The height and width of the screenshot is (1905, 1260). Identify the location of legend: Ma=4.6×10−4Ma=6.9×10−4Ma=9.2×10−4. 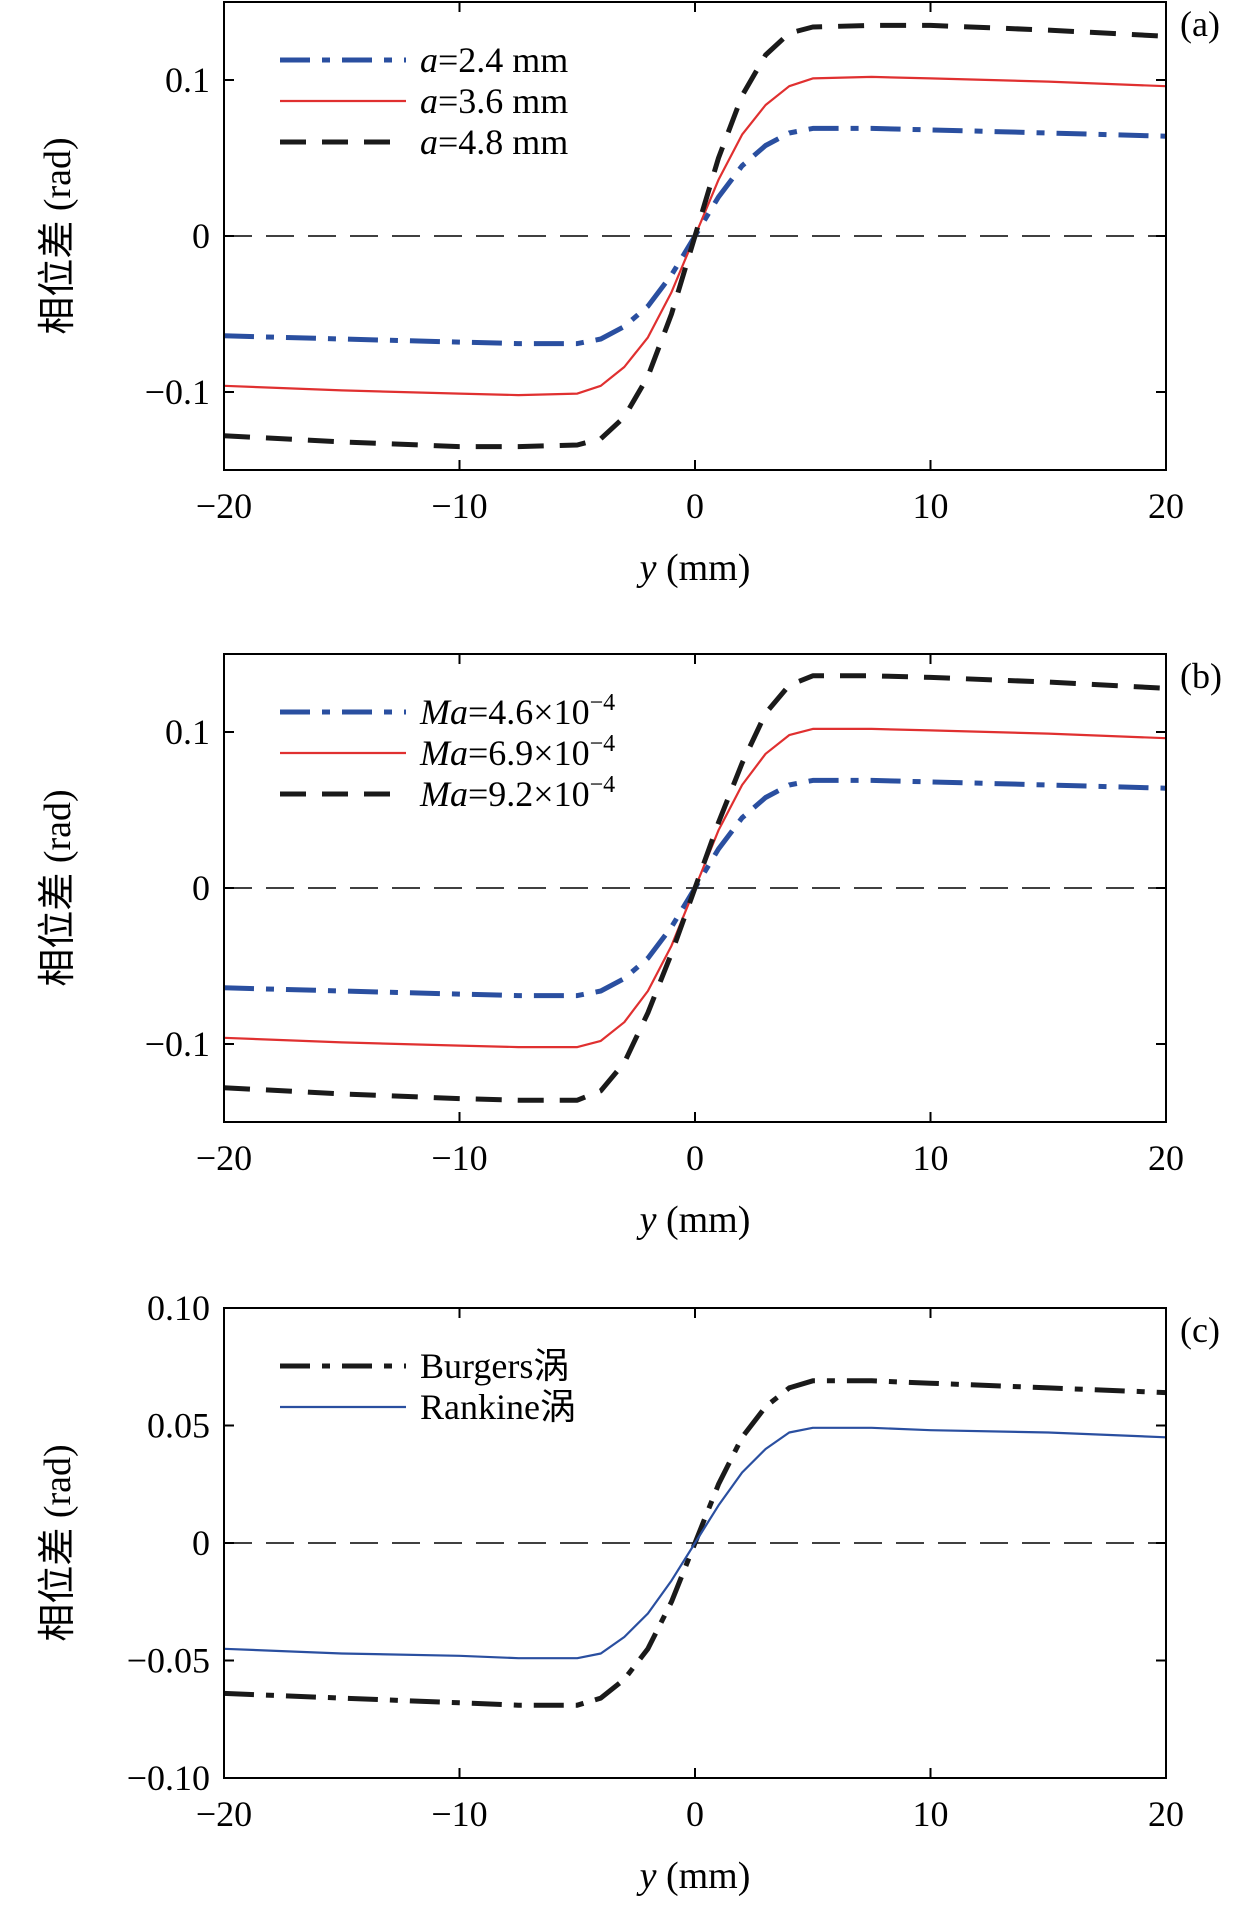
(447, 752).